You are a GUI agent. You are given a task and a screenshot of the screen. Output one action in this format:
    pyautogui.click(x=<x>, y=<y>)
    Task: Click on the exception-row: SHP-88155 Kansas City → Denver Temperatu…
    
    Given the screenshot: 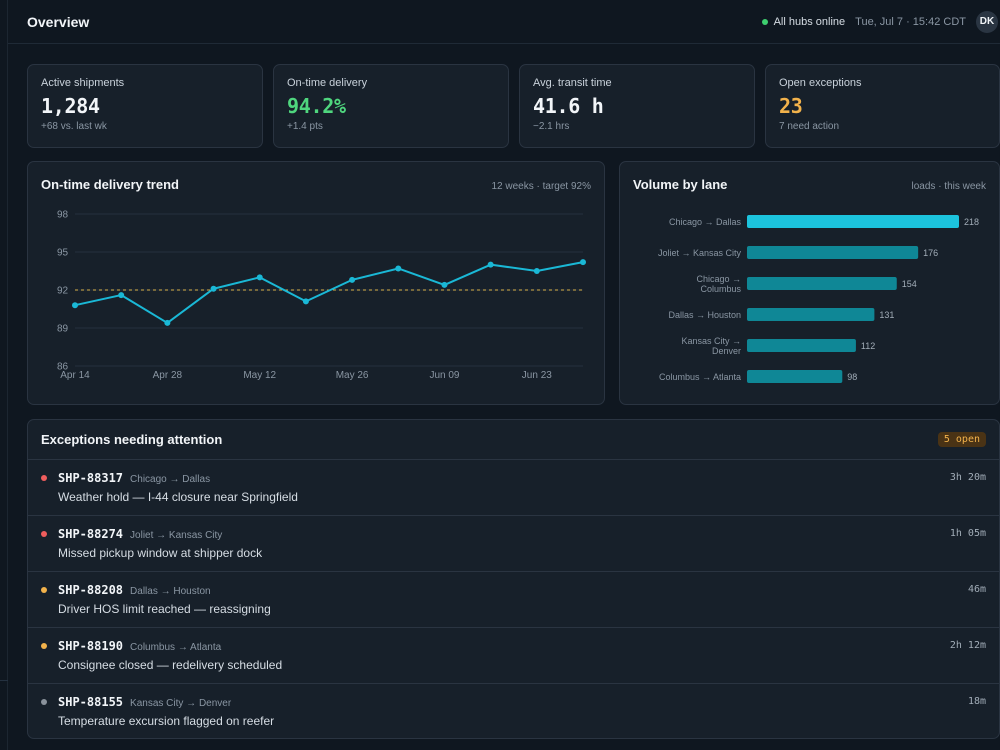 What is the action you would take?
    pyautogui.click(x=513, y=711)
    